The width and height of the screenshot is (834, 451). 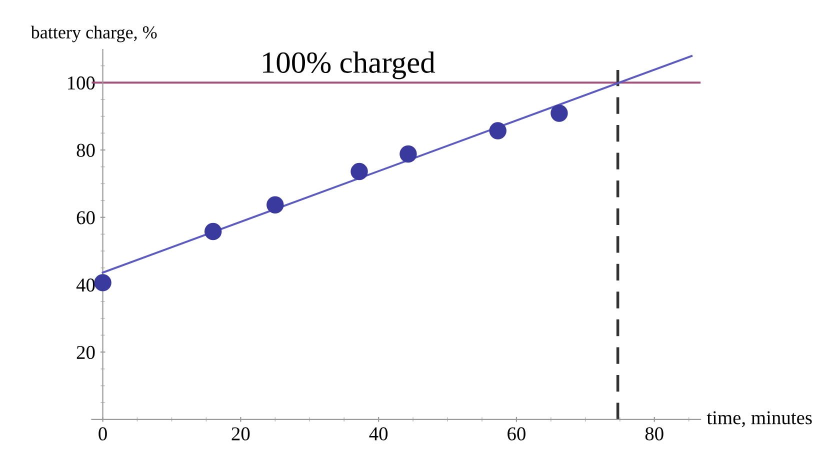 What do you see at coordinates (517, 433) in the screenshot?
I see `x-tick-label: 60` at bounding box center [517, 433].